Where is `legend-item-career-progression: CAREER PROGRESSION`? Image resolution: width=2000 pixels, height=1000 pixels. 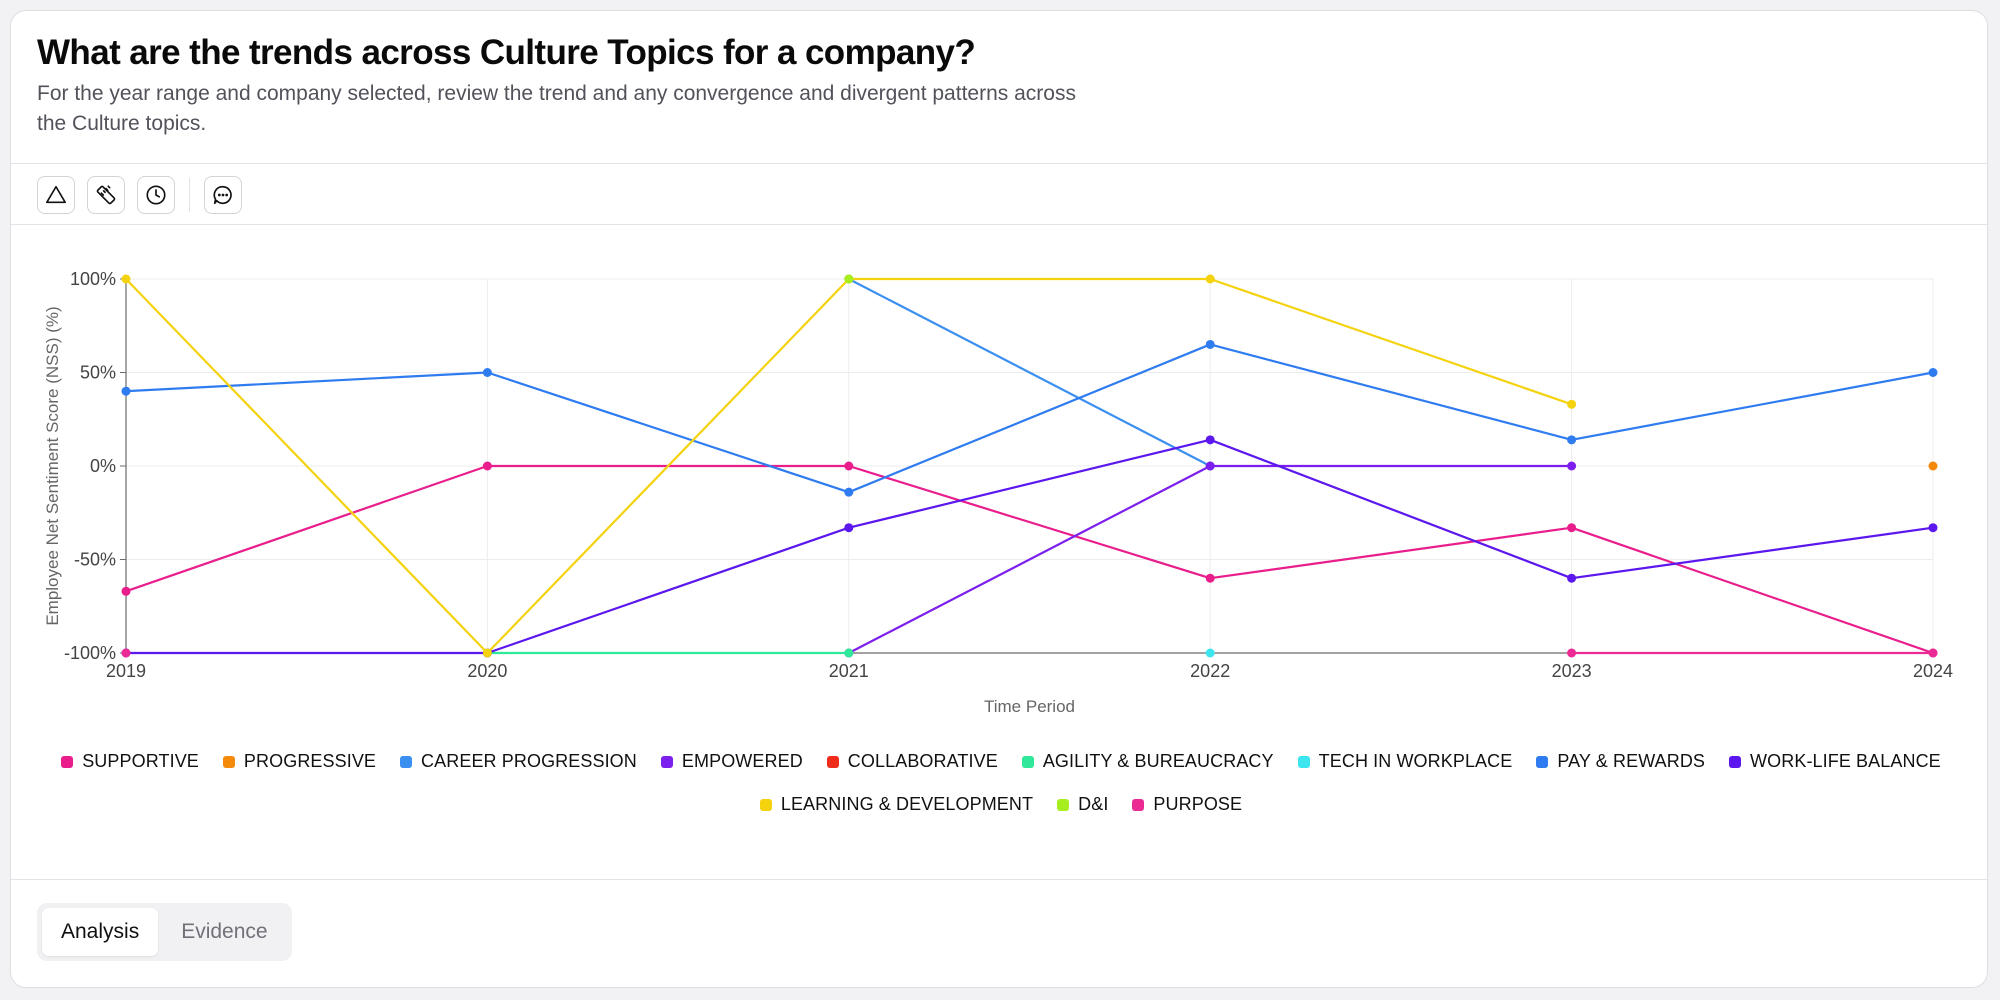 legend-item-career-progression: CAREER PROGRESSION is located at coordinates (518, 761).